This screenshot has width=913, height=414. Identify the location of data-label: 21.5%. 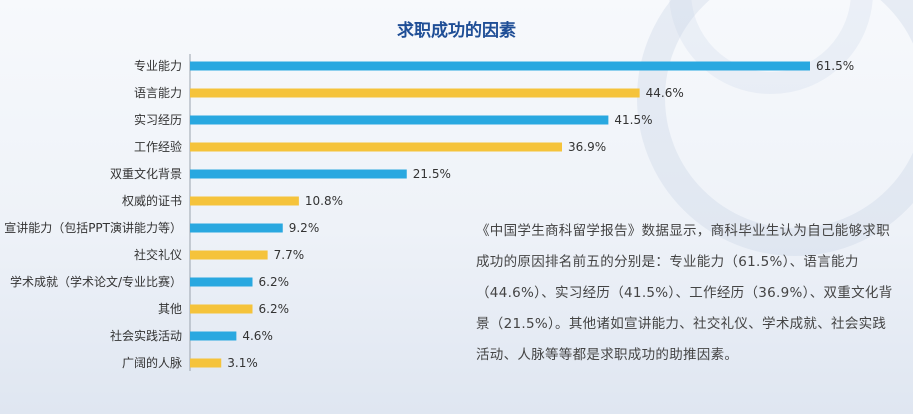
(432, 174).